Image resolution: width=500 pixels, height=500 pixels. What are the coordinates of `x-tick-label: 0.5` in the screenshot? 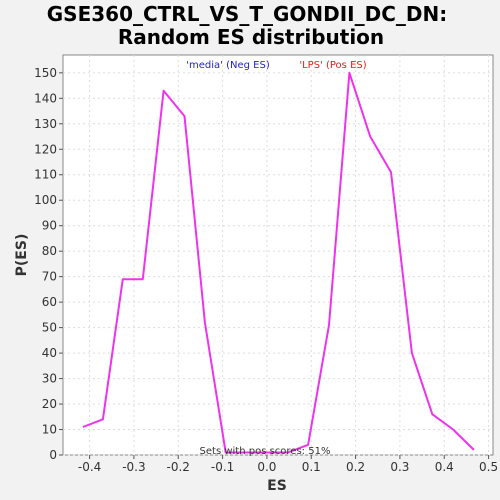 It's located at (488, 467).